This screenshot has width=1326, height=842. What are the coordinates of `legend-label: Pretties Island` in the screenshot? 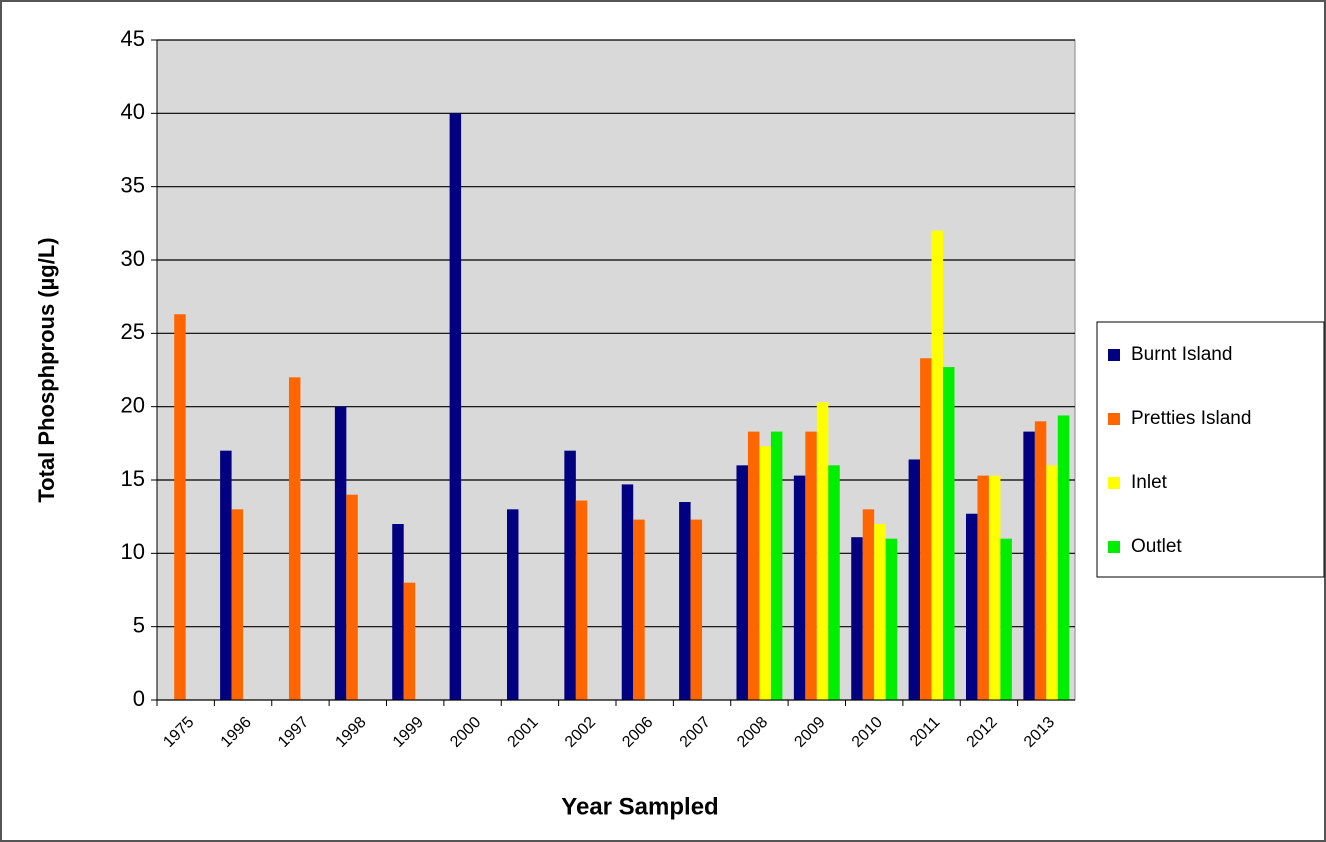 It's located at (1191, 418).